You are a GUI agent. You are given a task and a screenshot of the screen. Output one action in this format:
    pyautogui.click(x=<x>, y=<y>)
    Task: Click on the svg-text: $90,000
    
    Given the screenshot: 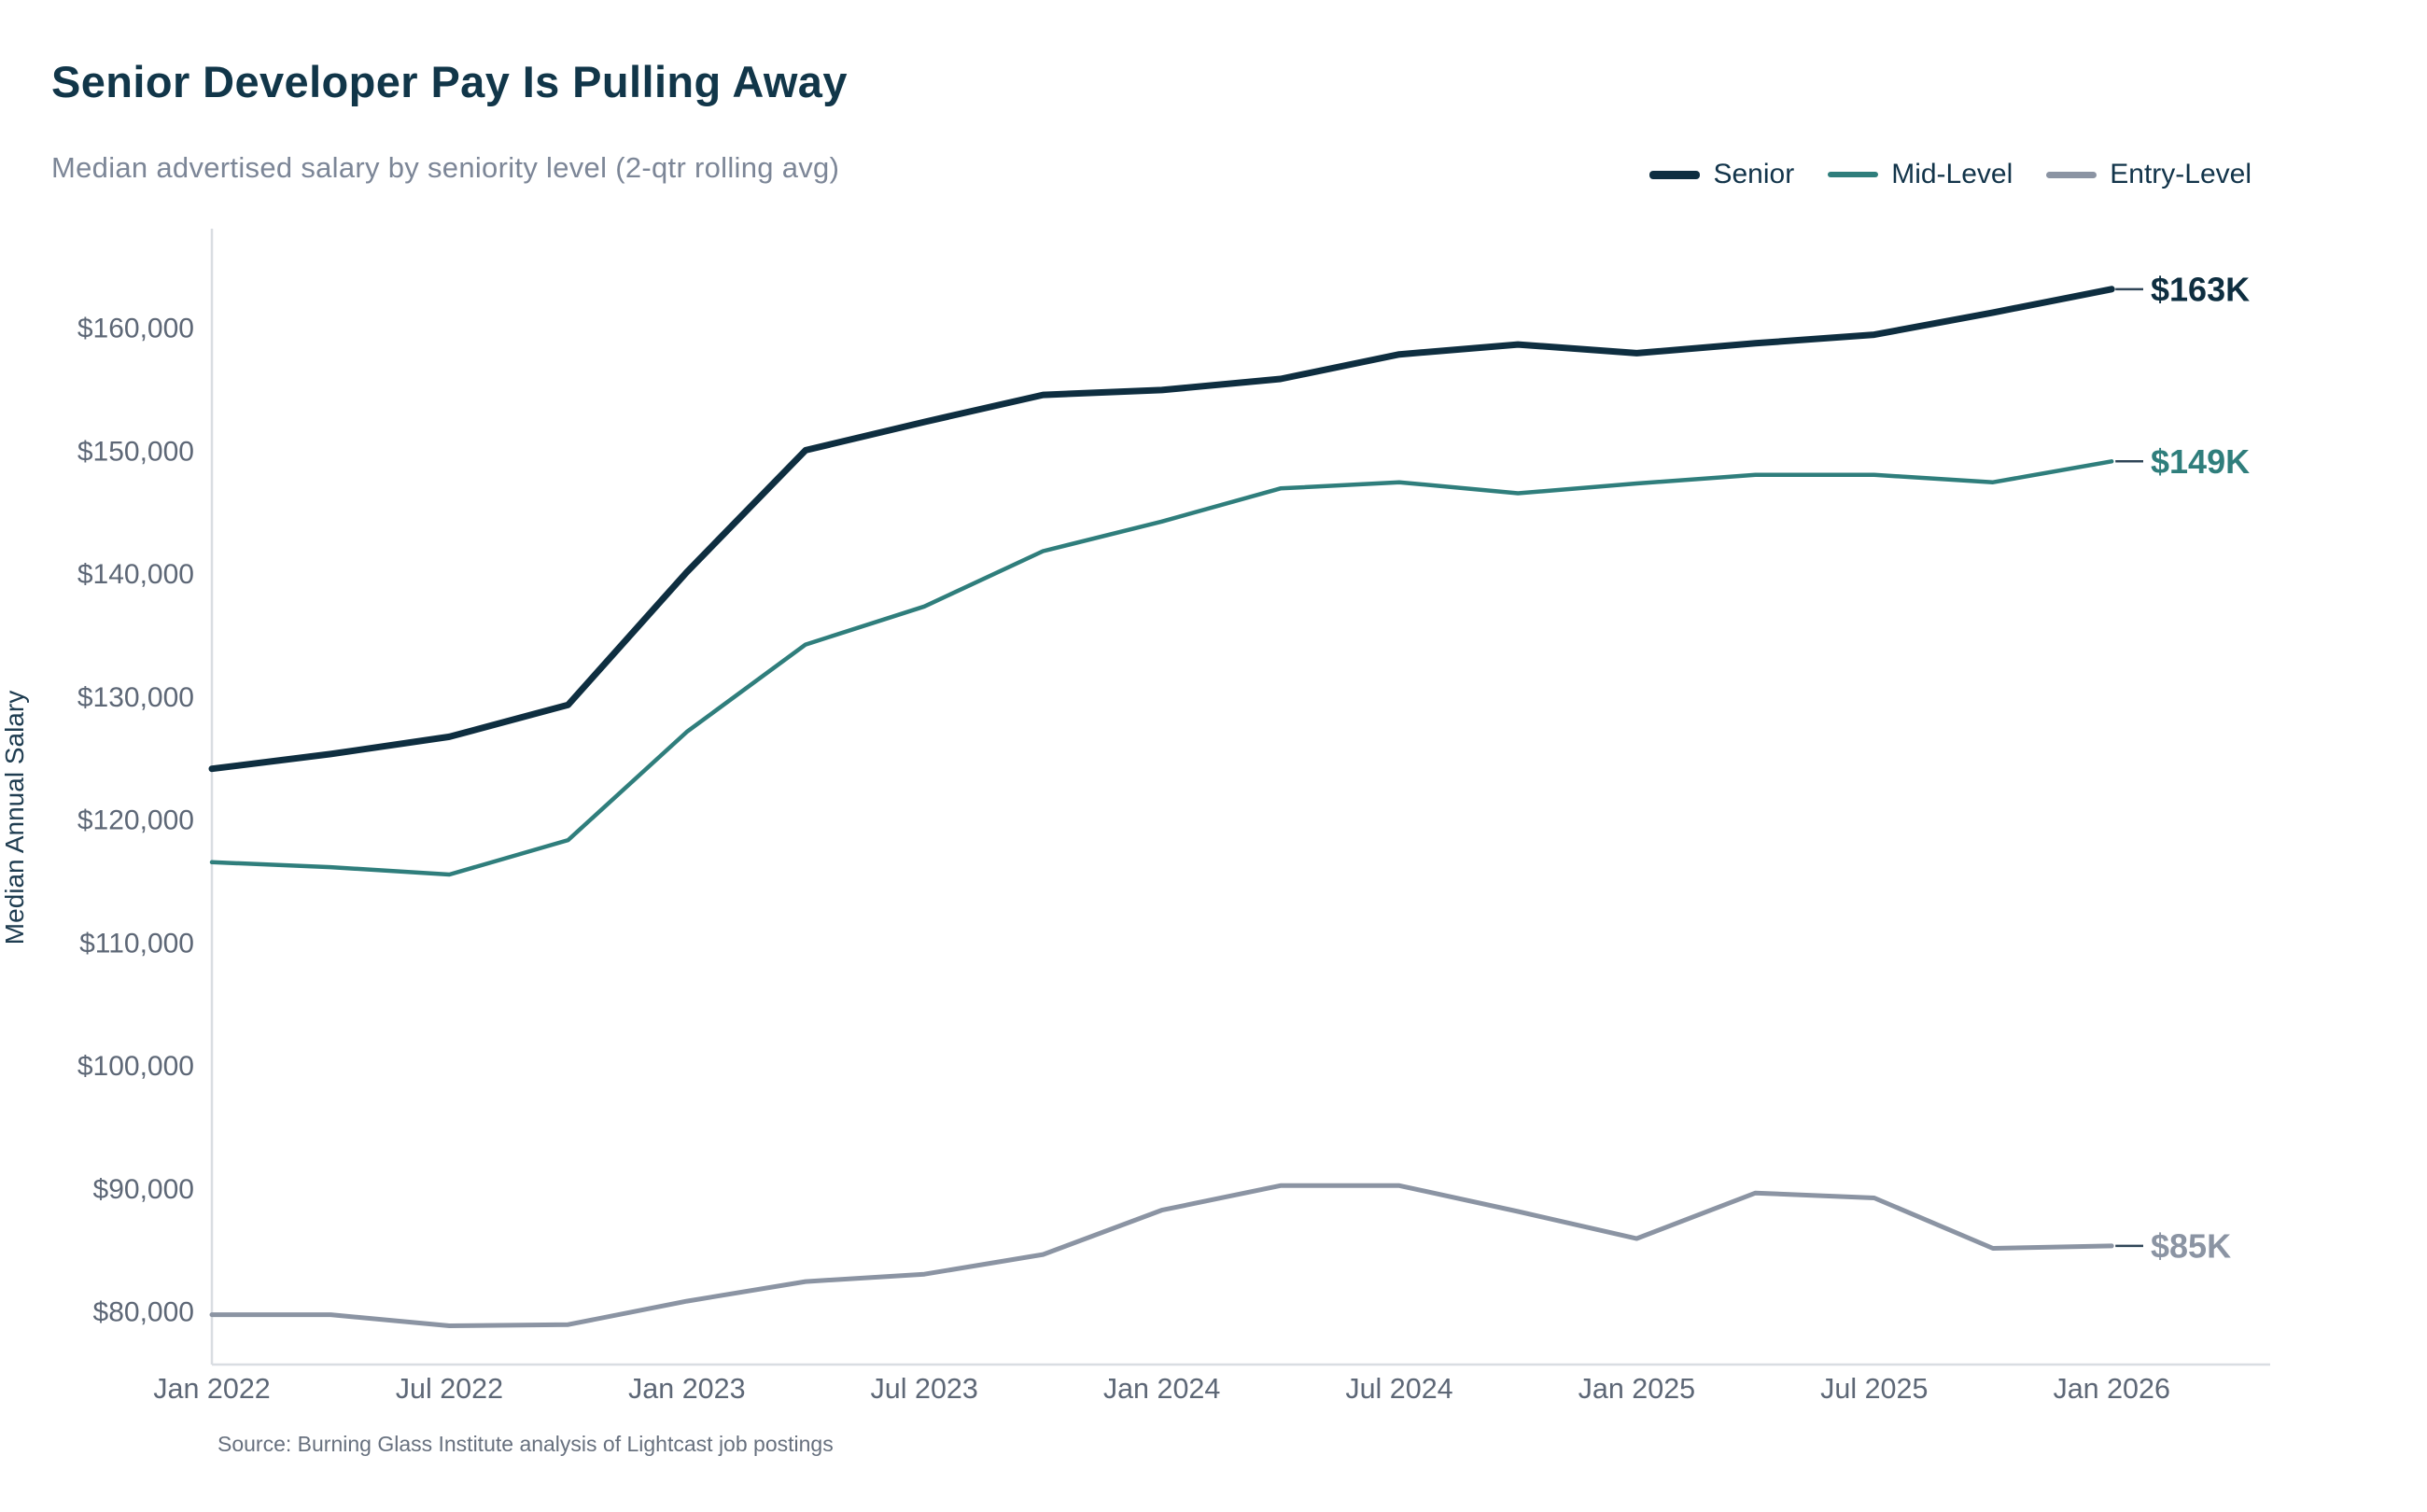 What is the action you would take?
    pyautogui.click(x=143, y=1189)
    